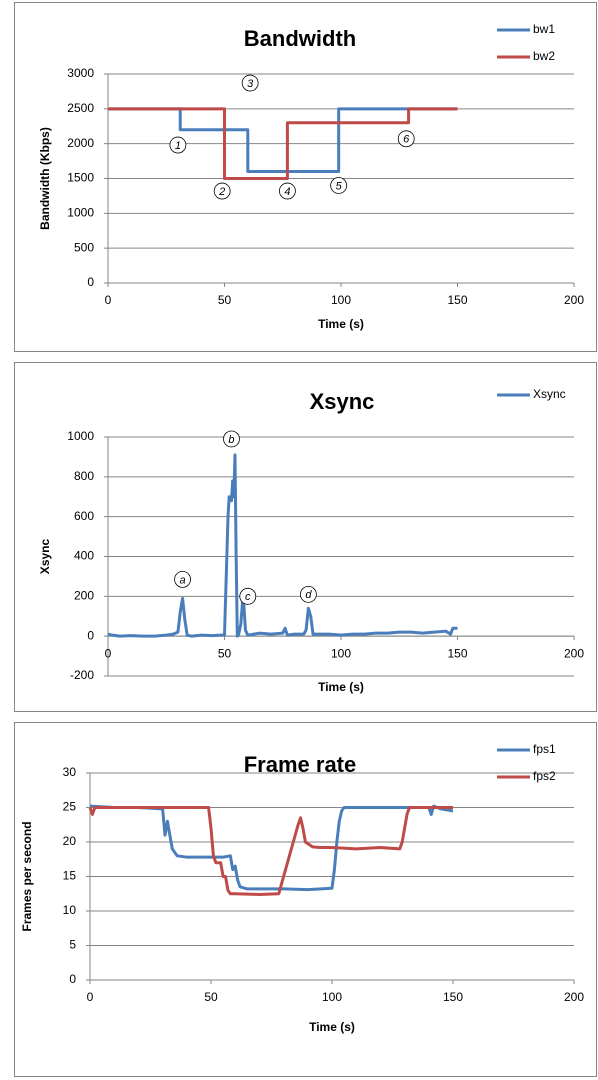 This screenshot has width=598, height=1080. I want to click on annotation: d, so click(308, 595).